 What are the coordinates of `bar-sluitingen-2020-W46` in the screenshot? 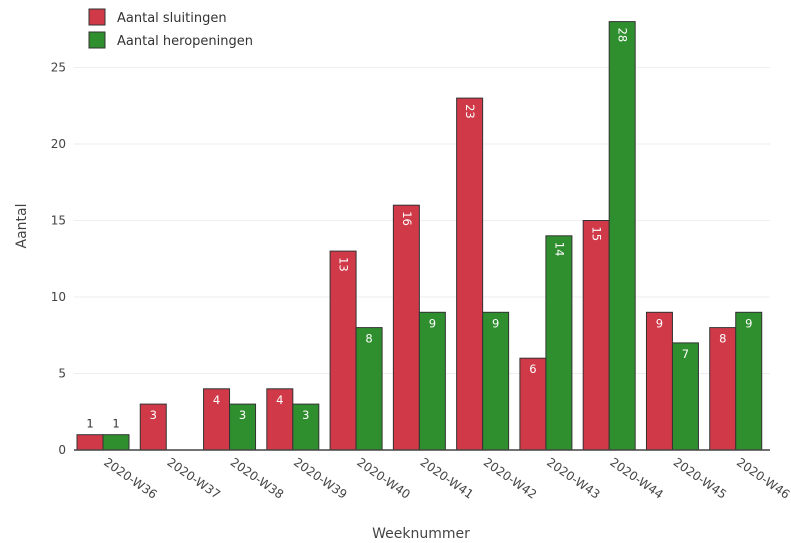 It's located at (723, 389).